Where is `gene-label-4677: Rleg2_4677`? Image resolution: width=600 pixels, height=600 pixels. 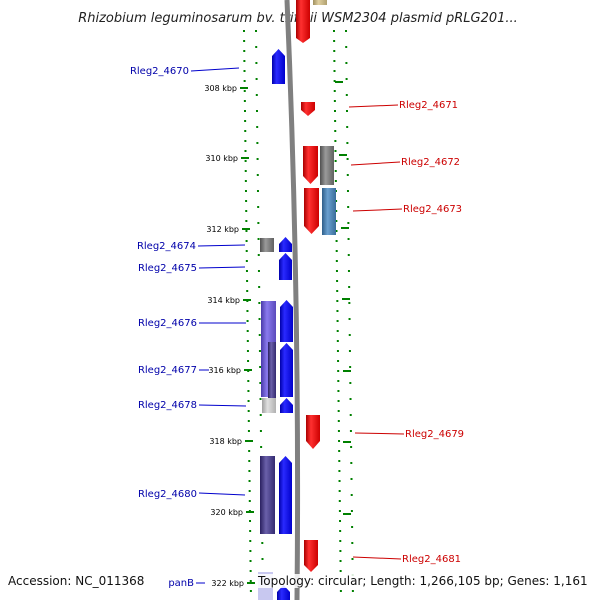 gene-label-4677: Rleg2_4677 is located at coordinates (167, 370).